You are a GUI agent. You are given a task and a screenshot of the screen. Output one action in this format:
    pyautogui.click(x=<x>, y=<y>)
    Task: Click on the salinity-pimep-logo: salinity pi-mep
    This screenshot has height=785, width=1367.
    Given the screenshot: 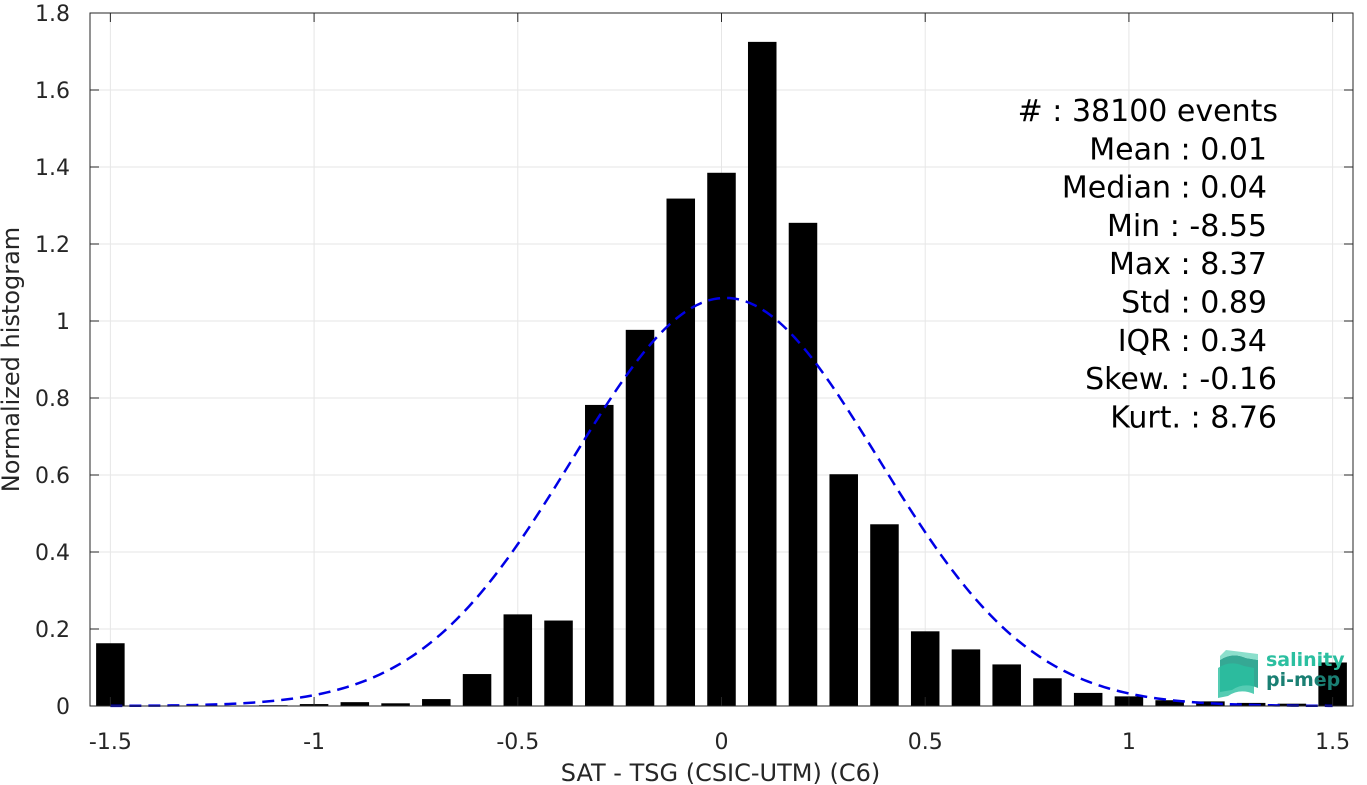 What is the action you would take?
    pyautogui.click(x=1281, y=673)
    